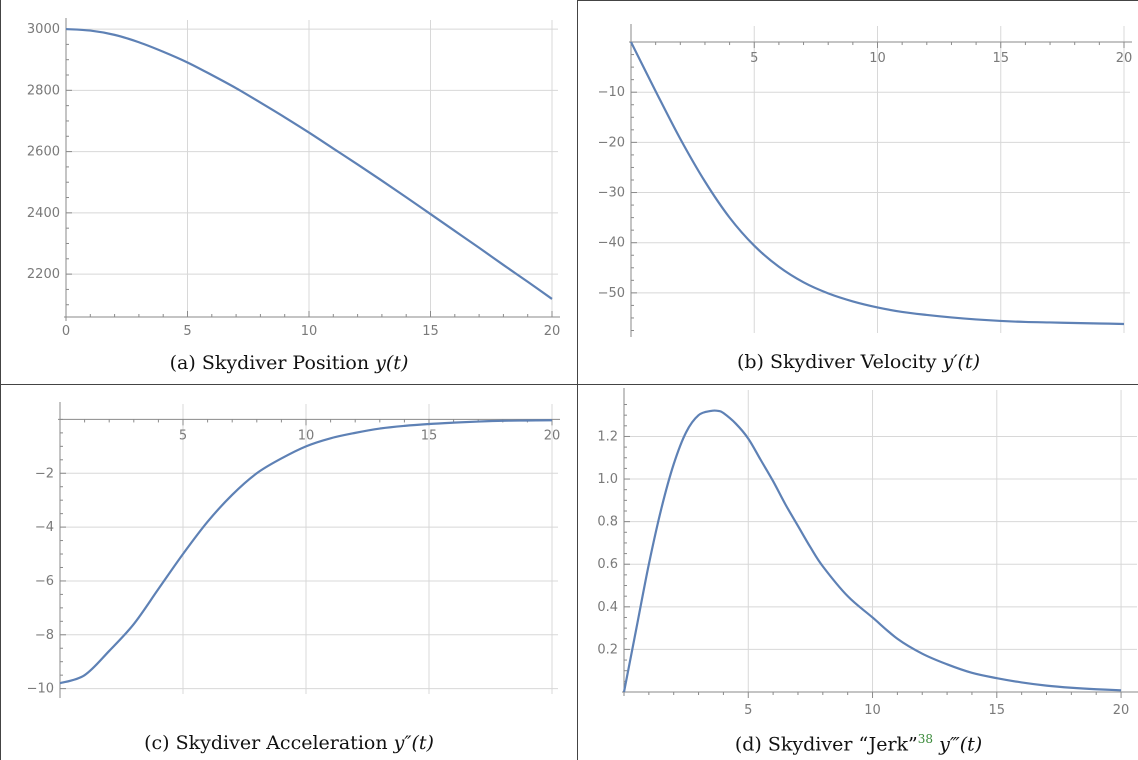 This screenshot has height=760, width=1138. I want to click on y-tick-label: 0.8, so click(607, 522).